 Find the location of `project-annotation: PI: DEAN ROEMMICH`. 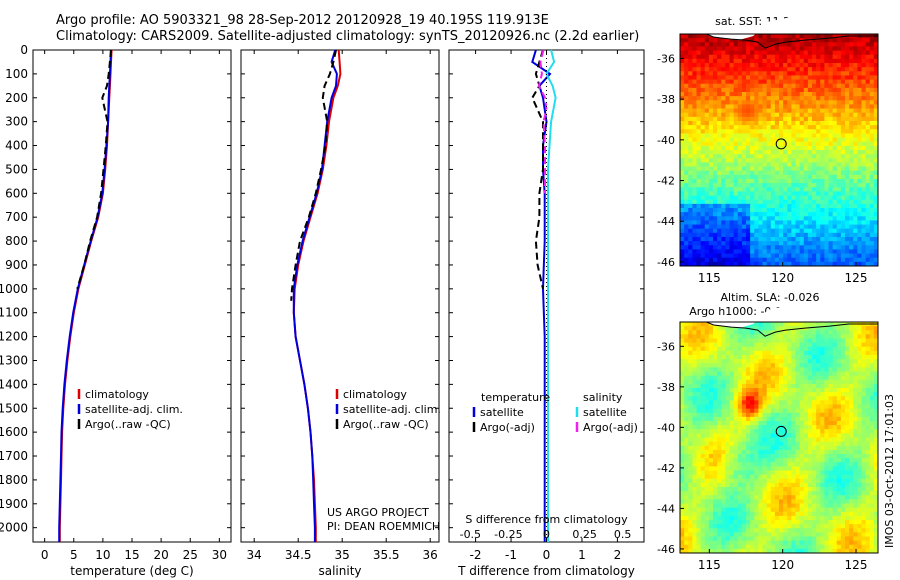

project-annotation: PI: DEAN ROEMMICH is located at coordinates (383, 526).